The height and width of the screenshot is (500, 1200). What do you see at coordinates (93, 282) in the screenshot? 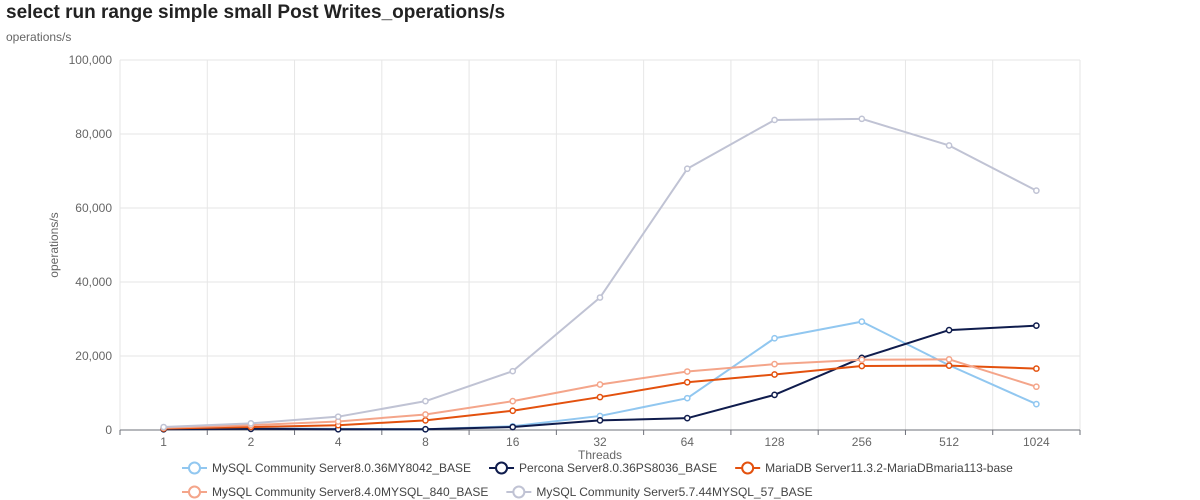
I see `y-tick-label: 40,000` at bounding box center [93, 282].